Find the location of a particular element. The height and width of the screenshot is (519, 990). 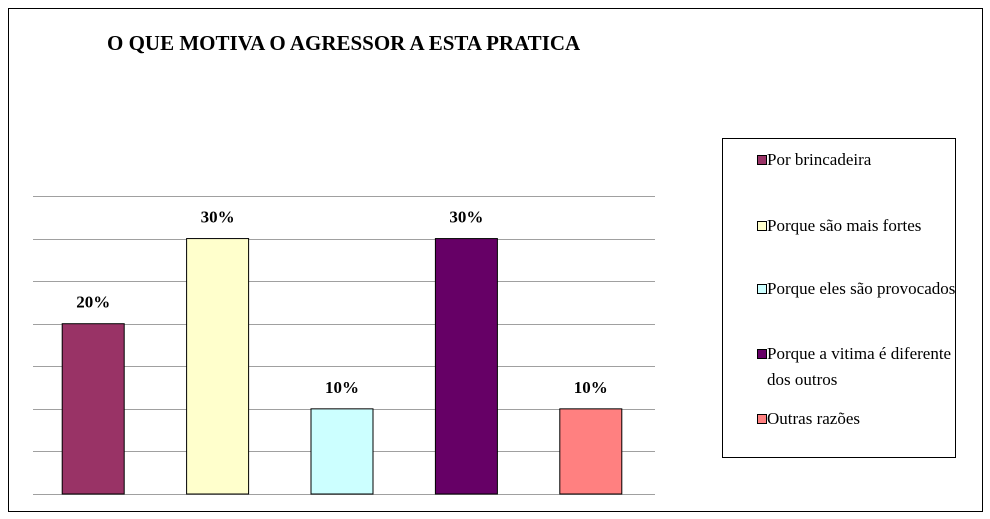

legend-item: Por brincadeira is located at coordinates (862, 160).